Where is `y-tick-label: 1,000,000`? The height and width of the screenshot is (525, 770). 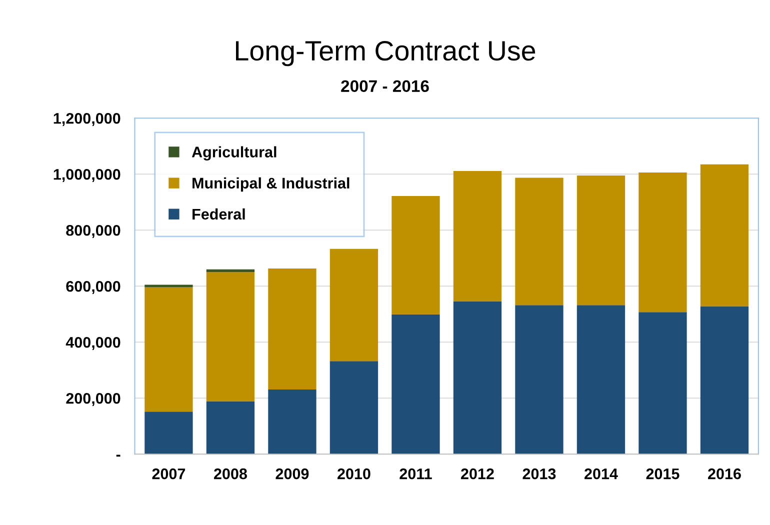 y-tick-label: 1,000,000 is located at coordinates (87, 175).